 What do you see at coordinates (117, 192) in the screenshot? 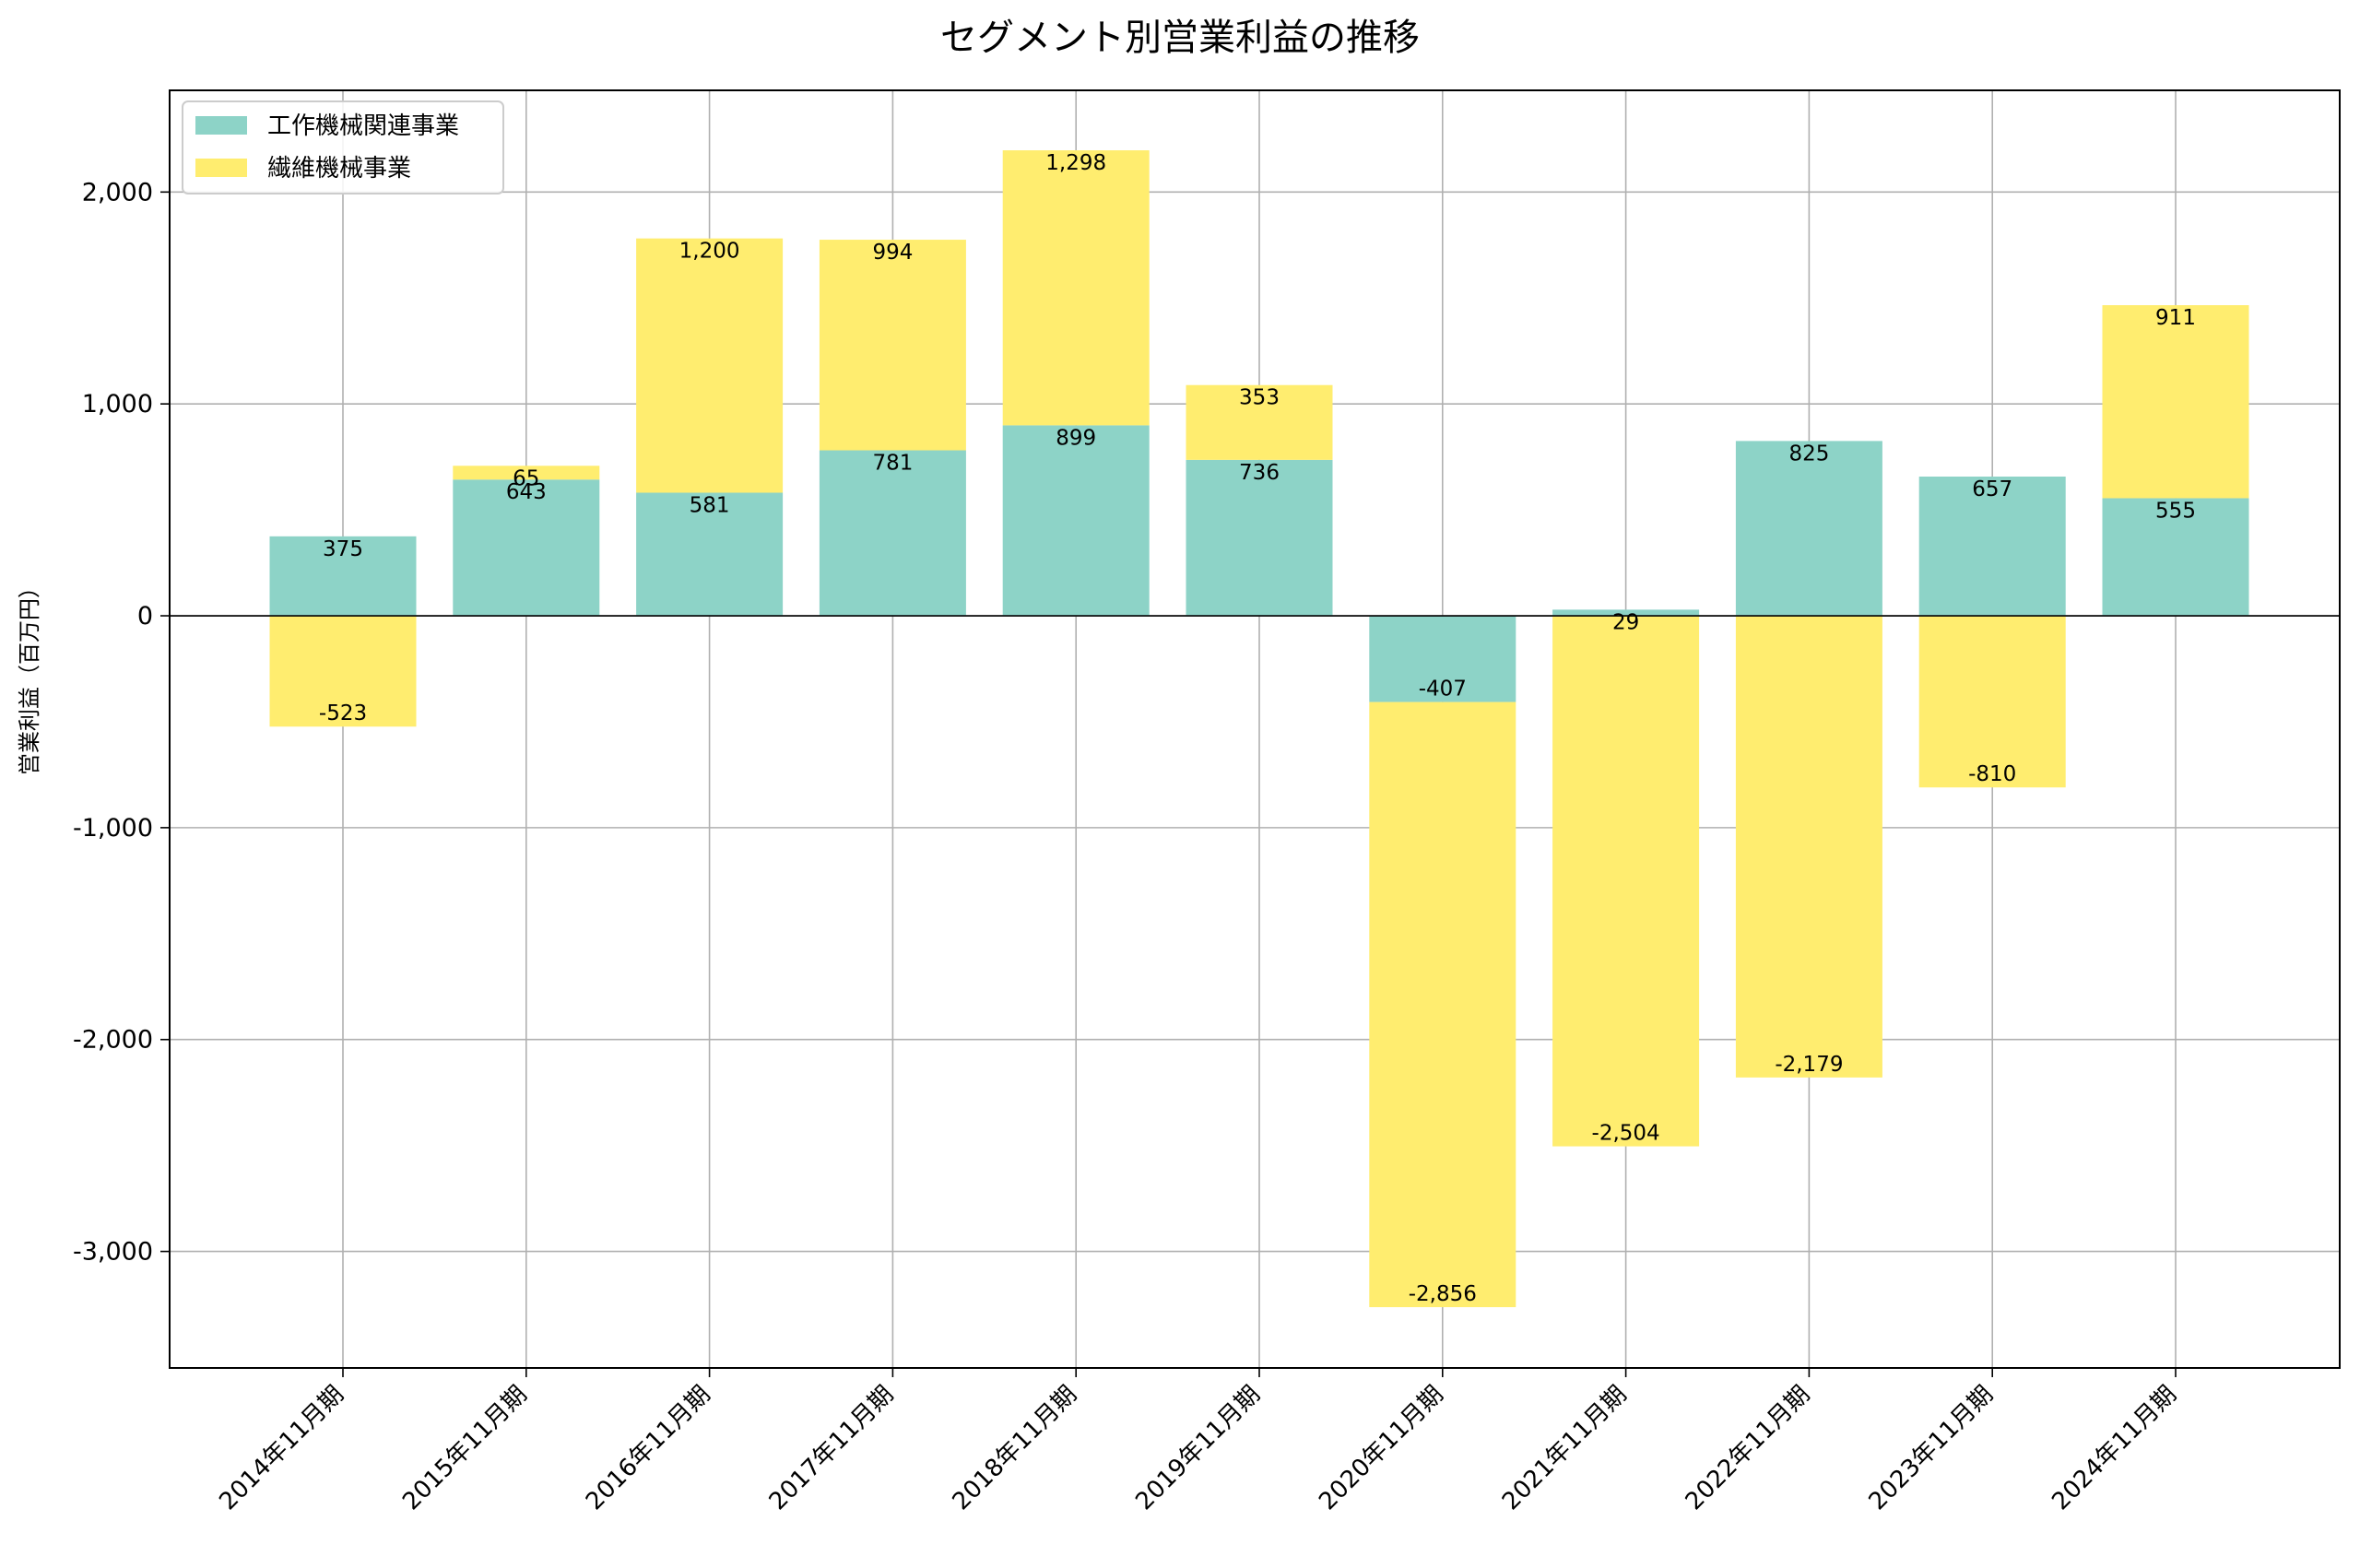
I see `y-tick-label: 2,000` at bounding box center [117, 192].